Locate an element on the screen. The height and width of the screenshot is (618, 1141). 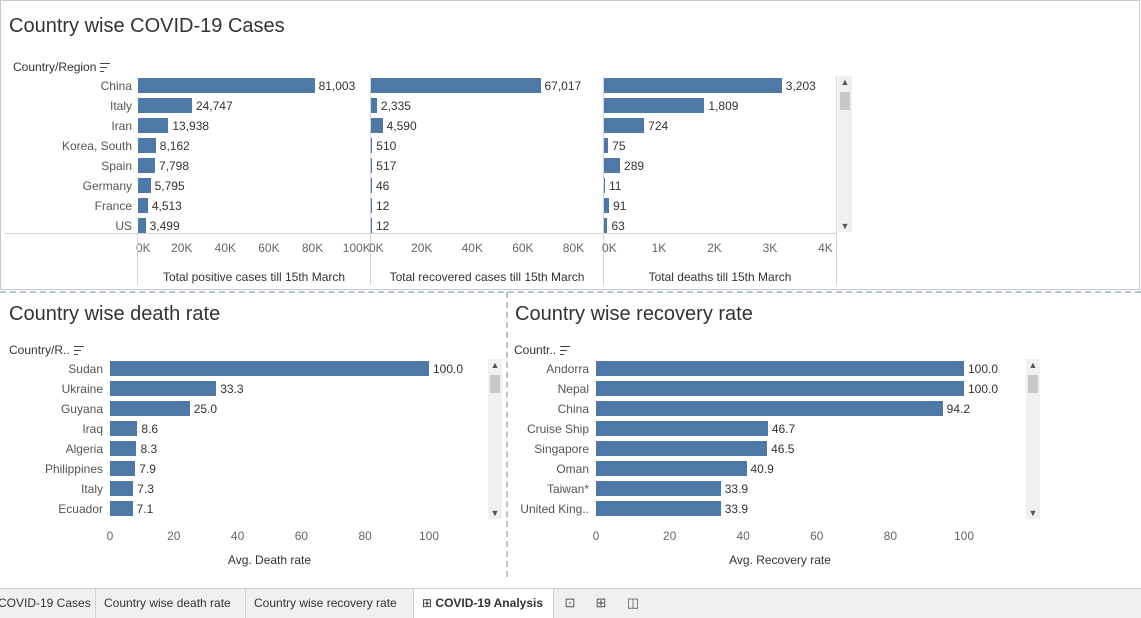
data-label: 7.1 is located at coordinates (145, 509).